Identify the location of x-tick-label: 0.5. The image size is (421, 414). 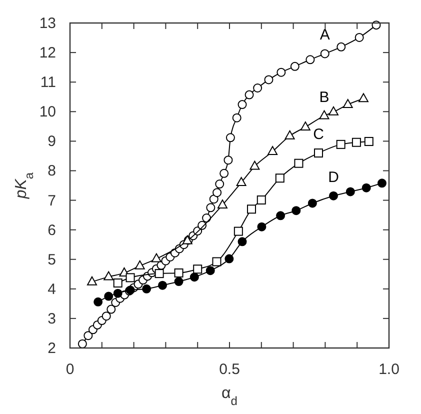
(229, 369).